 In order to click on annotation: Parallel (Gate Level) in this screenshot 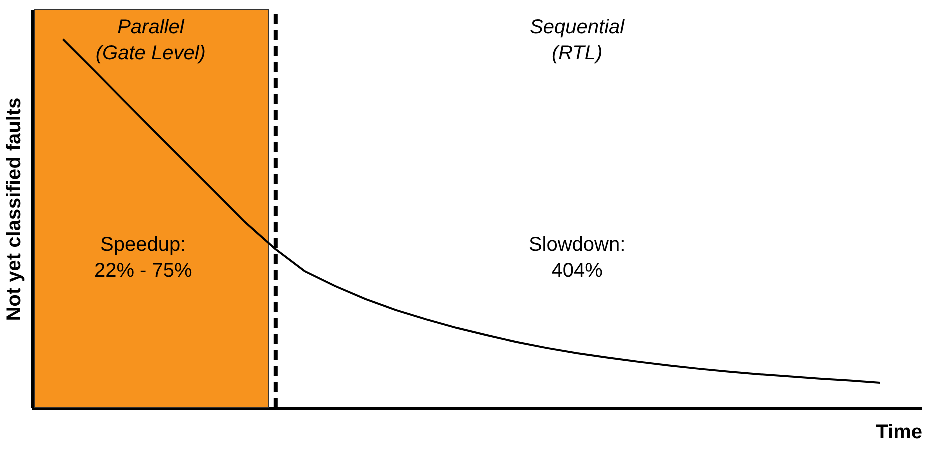, I will do `click(151, 40)`.